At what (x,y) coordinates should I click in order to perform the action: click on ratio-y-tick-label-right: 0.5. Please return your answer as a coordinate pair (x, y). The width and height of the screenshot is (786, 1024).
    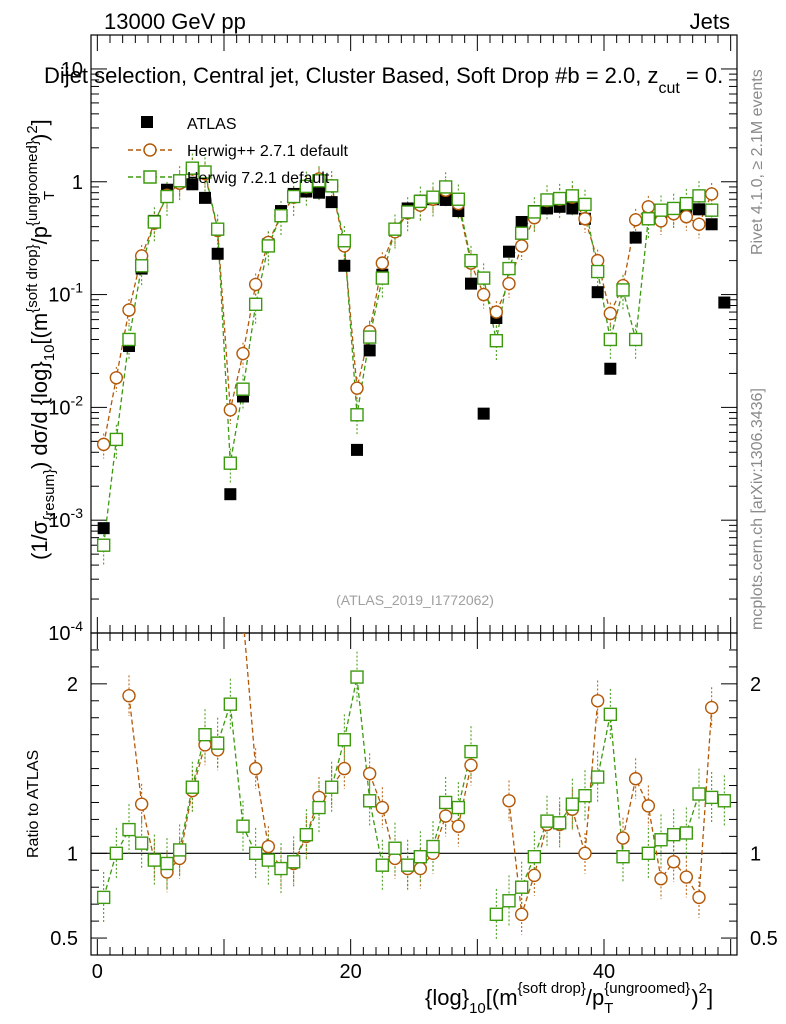
    Looking at the image, I should click on (764, 939).